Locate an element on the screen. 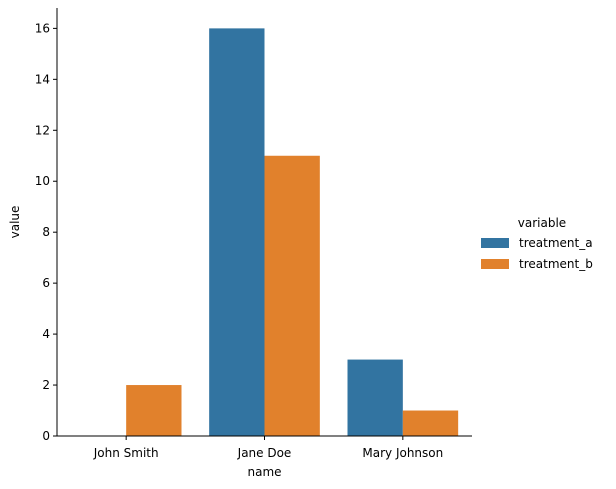 The width and height of the screenshot is (616, 489). y-tick-label-2: 4 is located at coordinates (46, 334).